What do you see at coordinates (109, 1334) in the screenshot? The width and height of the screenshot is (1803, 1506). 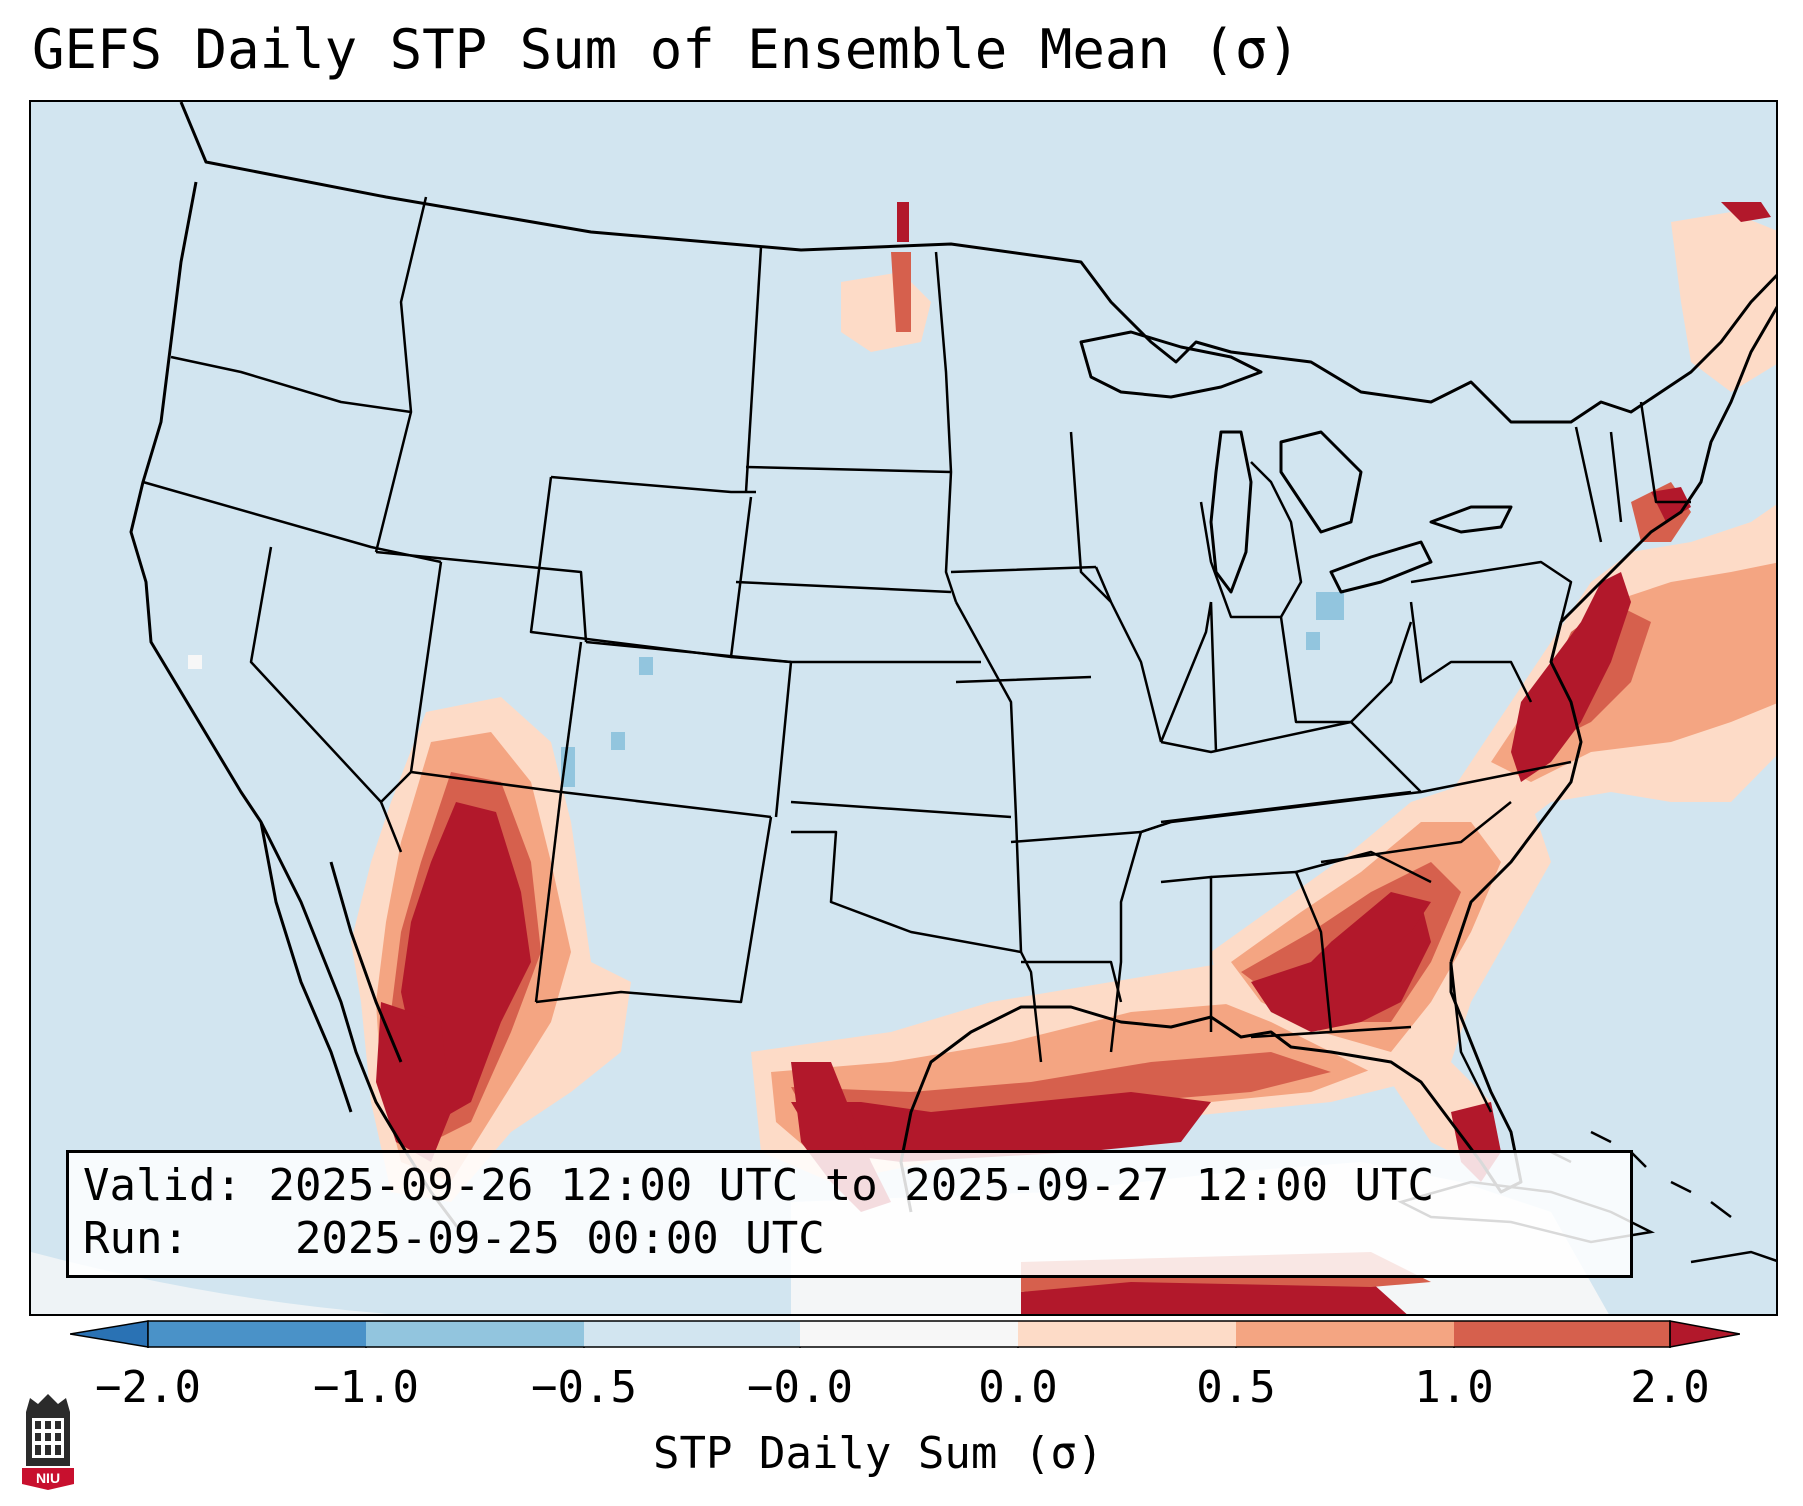 I see `colorbar-under-arrow` at bounding box center [109, 1334].